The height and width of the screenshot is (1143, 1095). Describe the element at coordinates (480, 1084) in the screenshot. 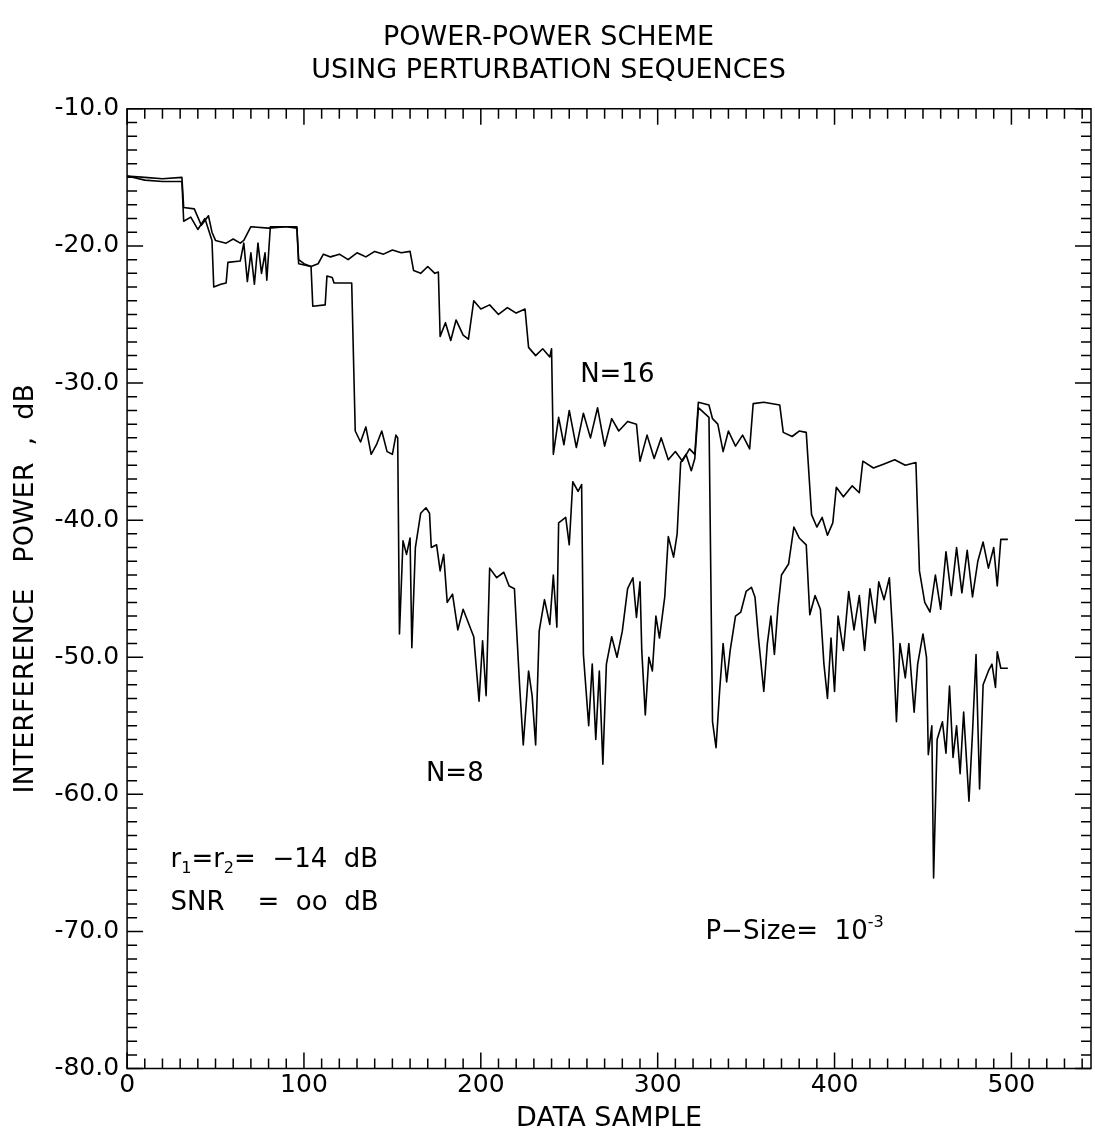

I see `x-tick-label: 200` at that location.